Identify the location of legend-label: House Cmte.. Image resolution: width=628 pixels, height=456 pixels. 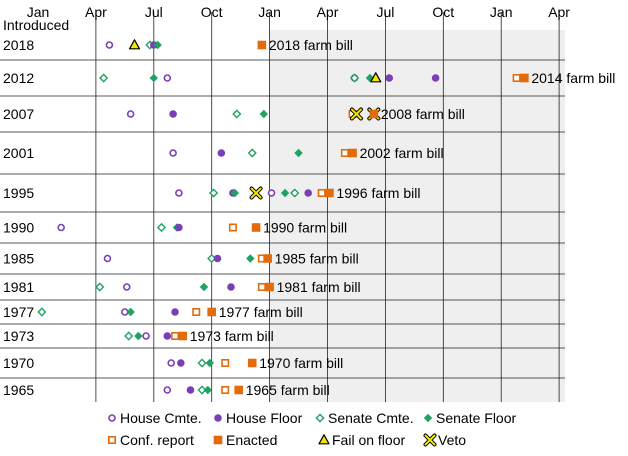
(161, 418).